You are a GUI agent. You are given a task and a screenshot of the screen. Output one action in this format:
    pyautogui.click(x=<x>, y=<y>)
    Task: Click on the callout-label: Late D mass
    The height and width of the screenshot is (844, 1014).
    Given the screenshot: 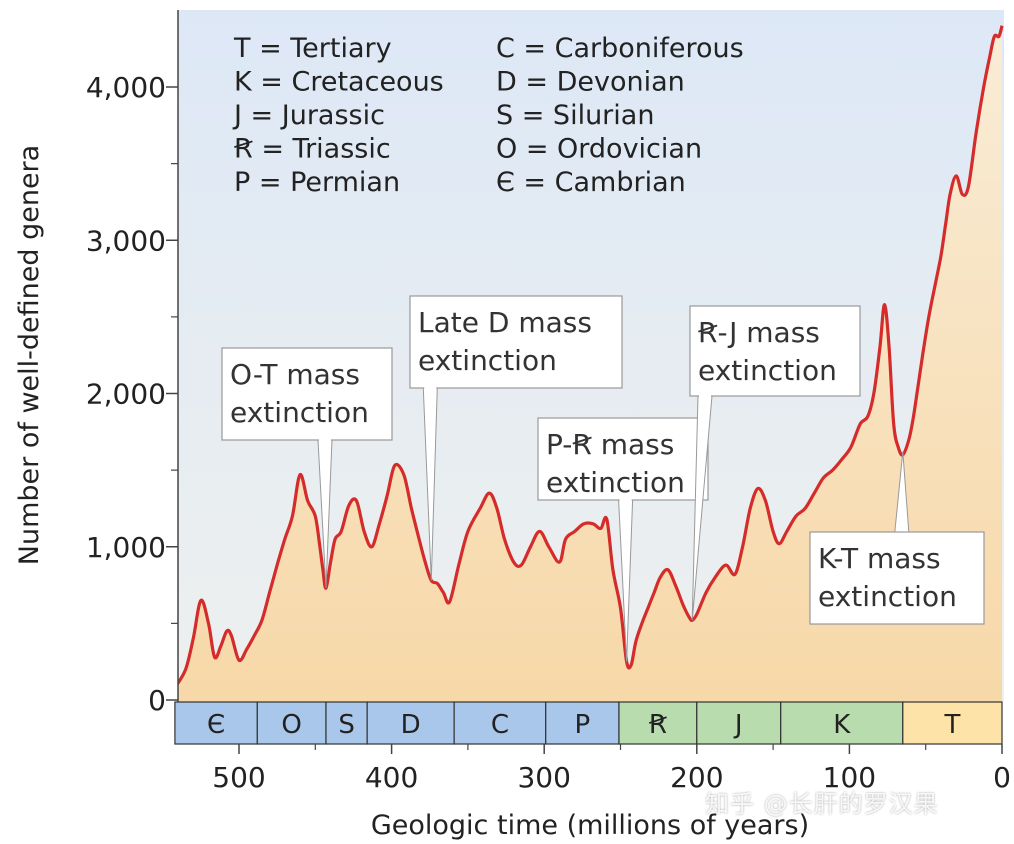 What is the action you would take?
    pyautogui.click(x=505, y=322)
    